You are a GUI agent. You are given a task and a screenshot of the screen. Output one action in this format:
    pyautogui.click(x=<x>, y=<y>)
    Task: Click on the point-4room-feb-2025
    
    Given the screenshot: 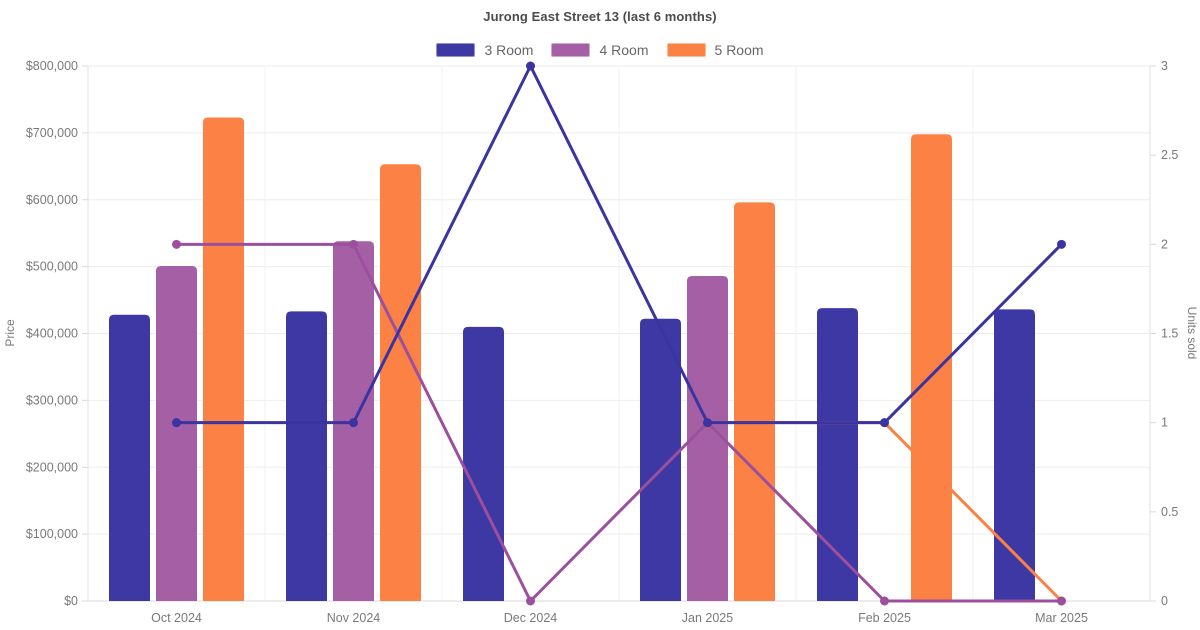 What is the action you would take?
    pyautogui.click(x=884, y=601)
    